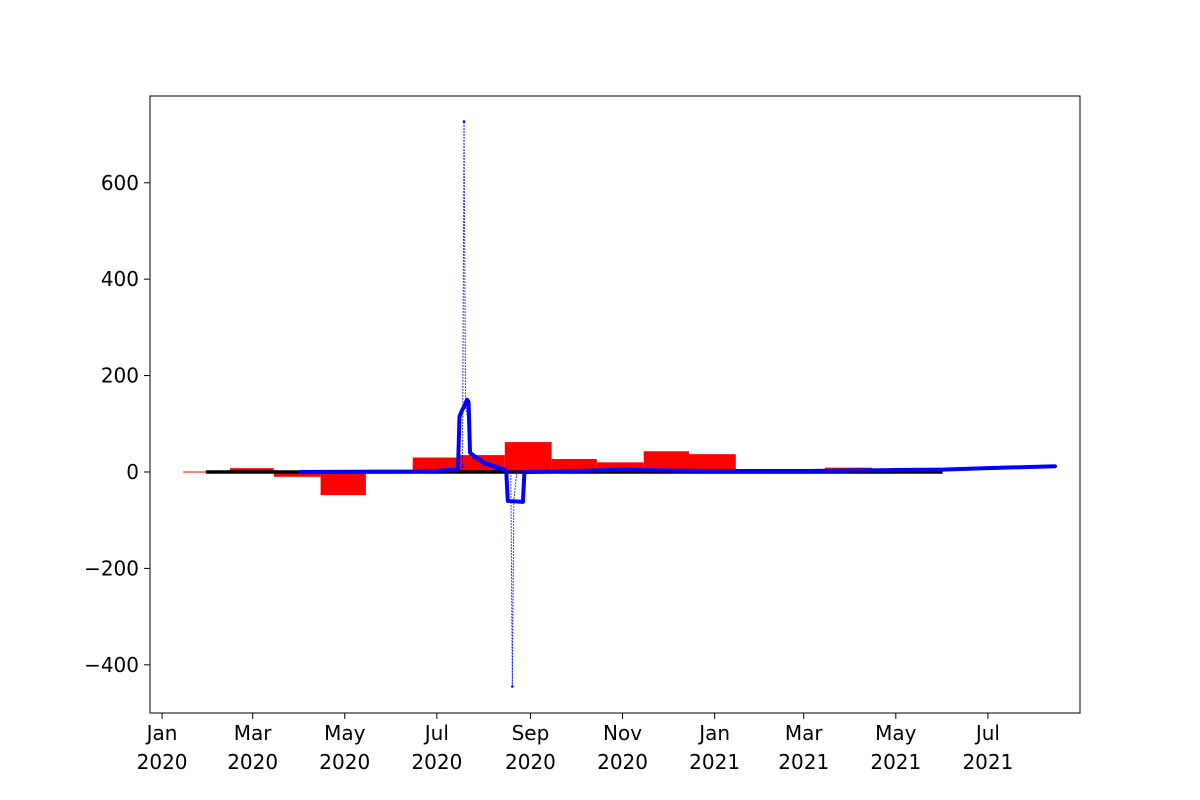 The image size is (1200, 800). What do you see at coordinates (252, 747) in the screenshot?
I see `x-tick-label-1: Mar 2020` at bounding box center [252, 747].